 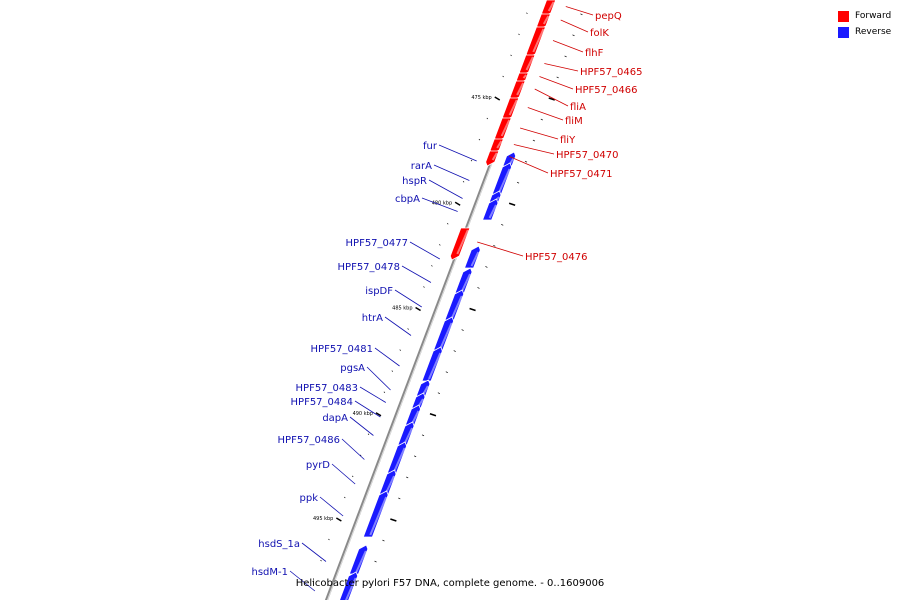 What do you see at coordinates (398, 326) in the screenshot?
I see `leader-line-htrA` at bounding box center [398, 326].